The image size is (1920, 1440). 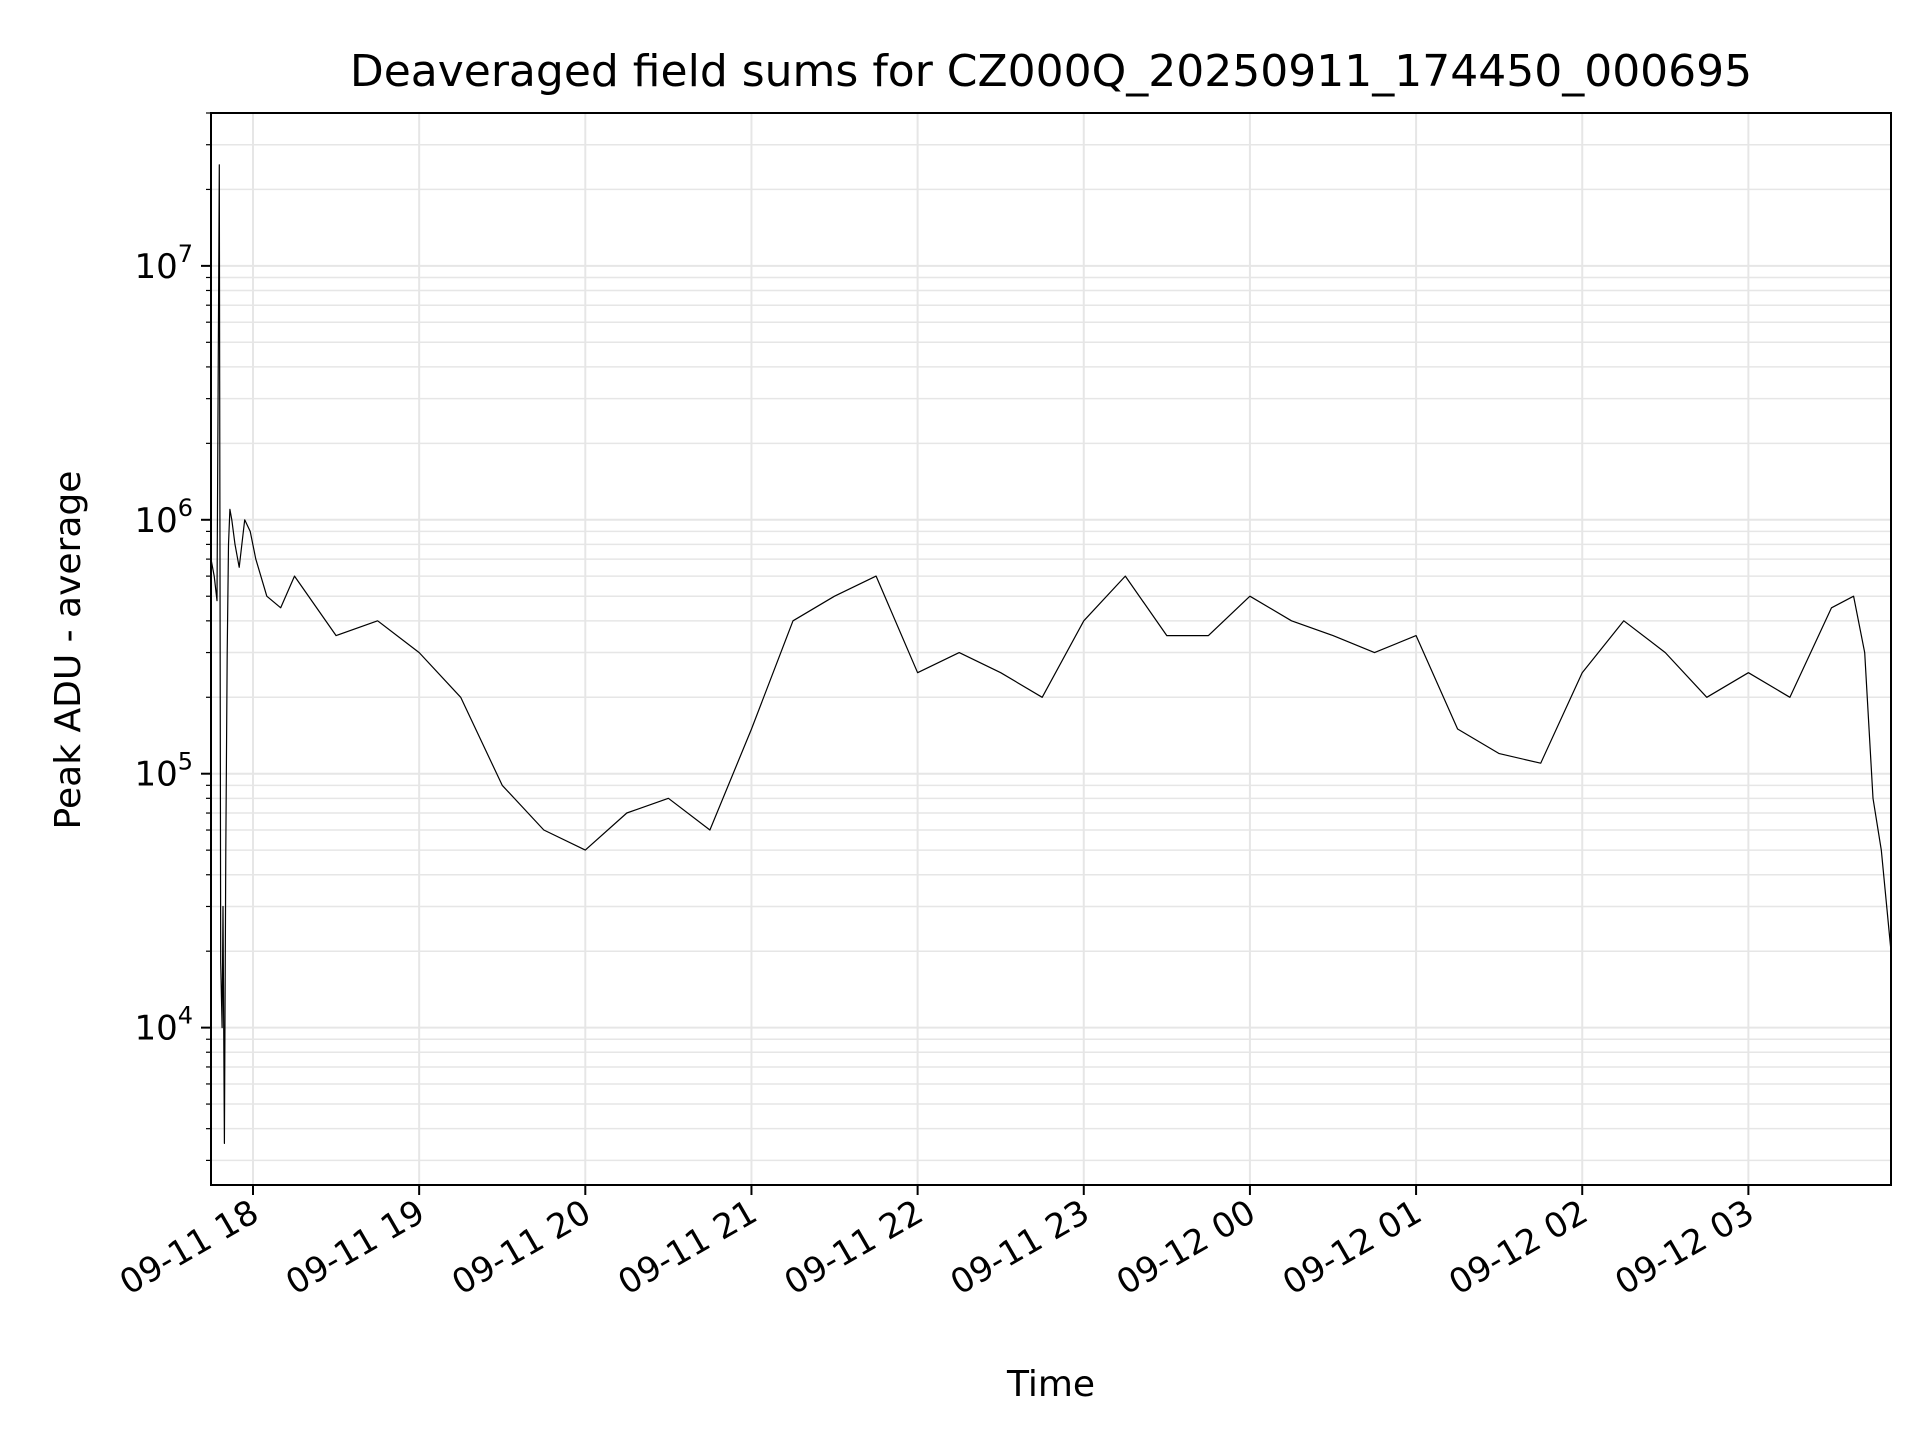 I want to click on y-tick-label: 10⁴, so click(x=163, y=1025).